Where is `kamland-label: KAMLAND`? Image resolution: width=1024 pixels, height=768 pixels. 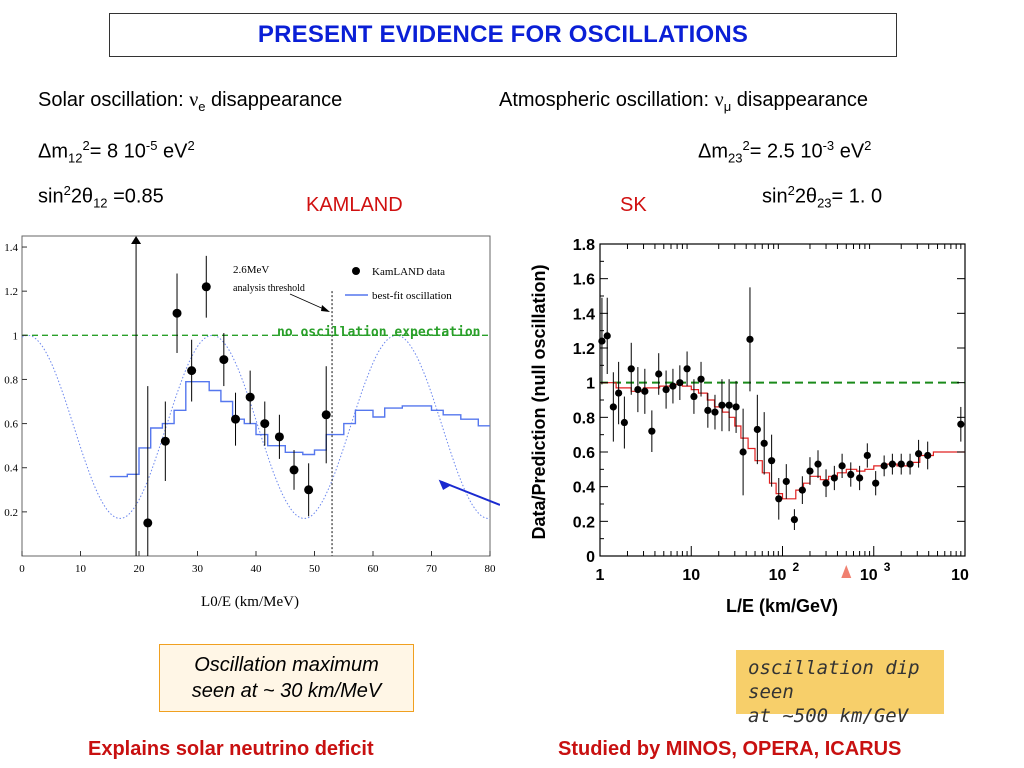 kamland-label: KAMLAND is located at coordinates (354, 205).